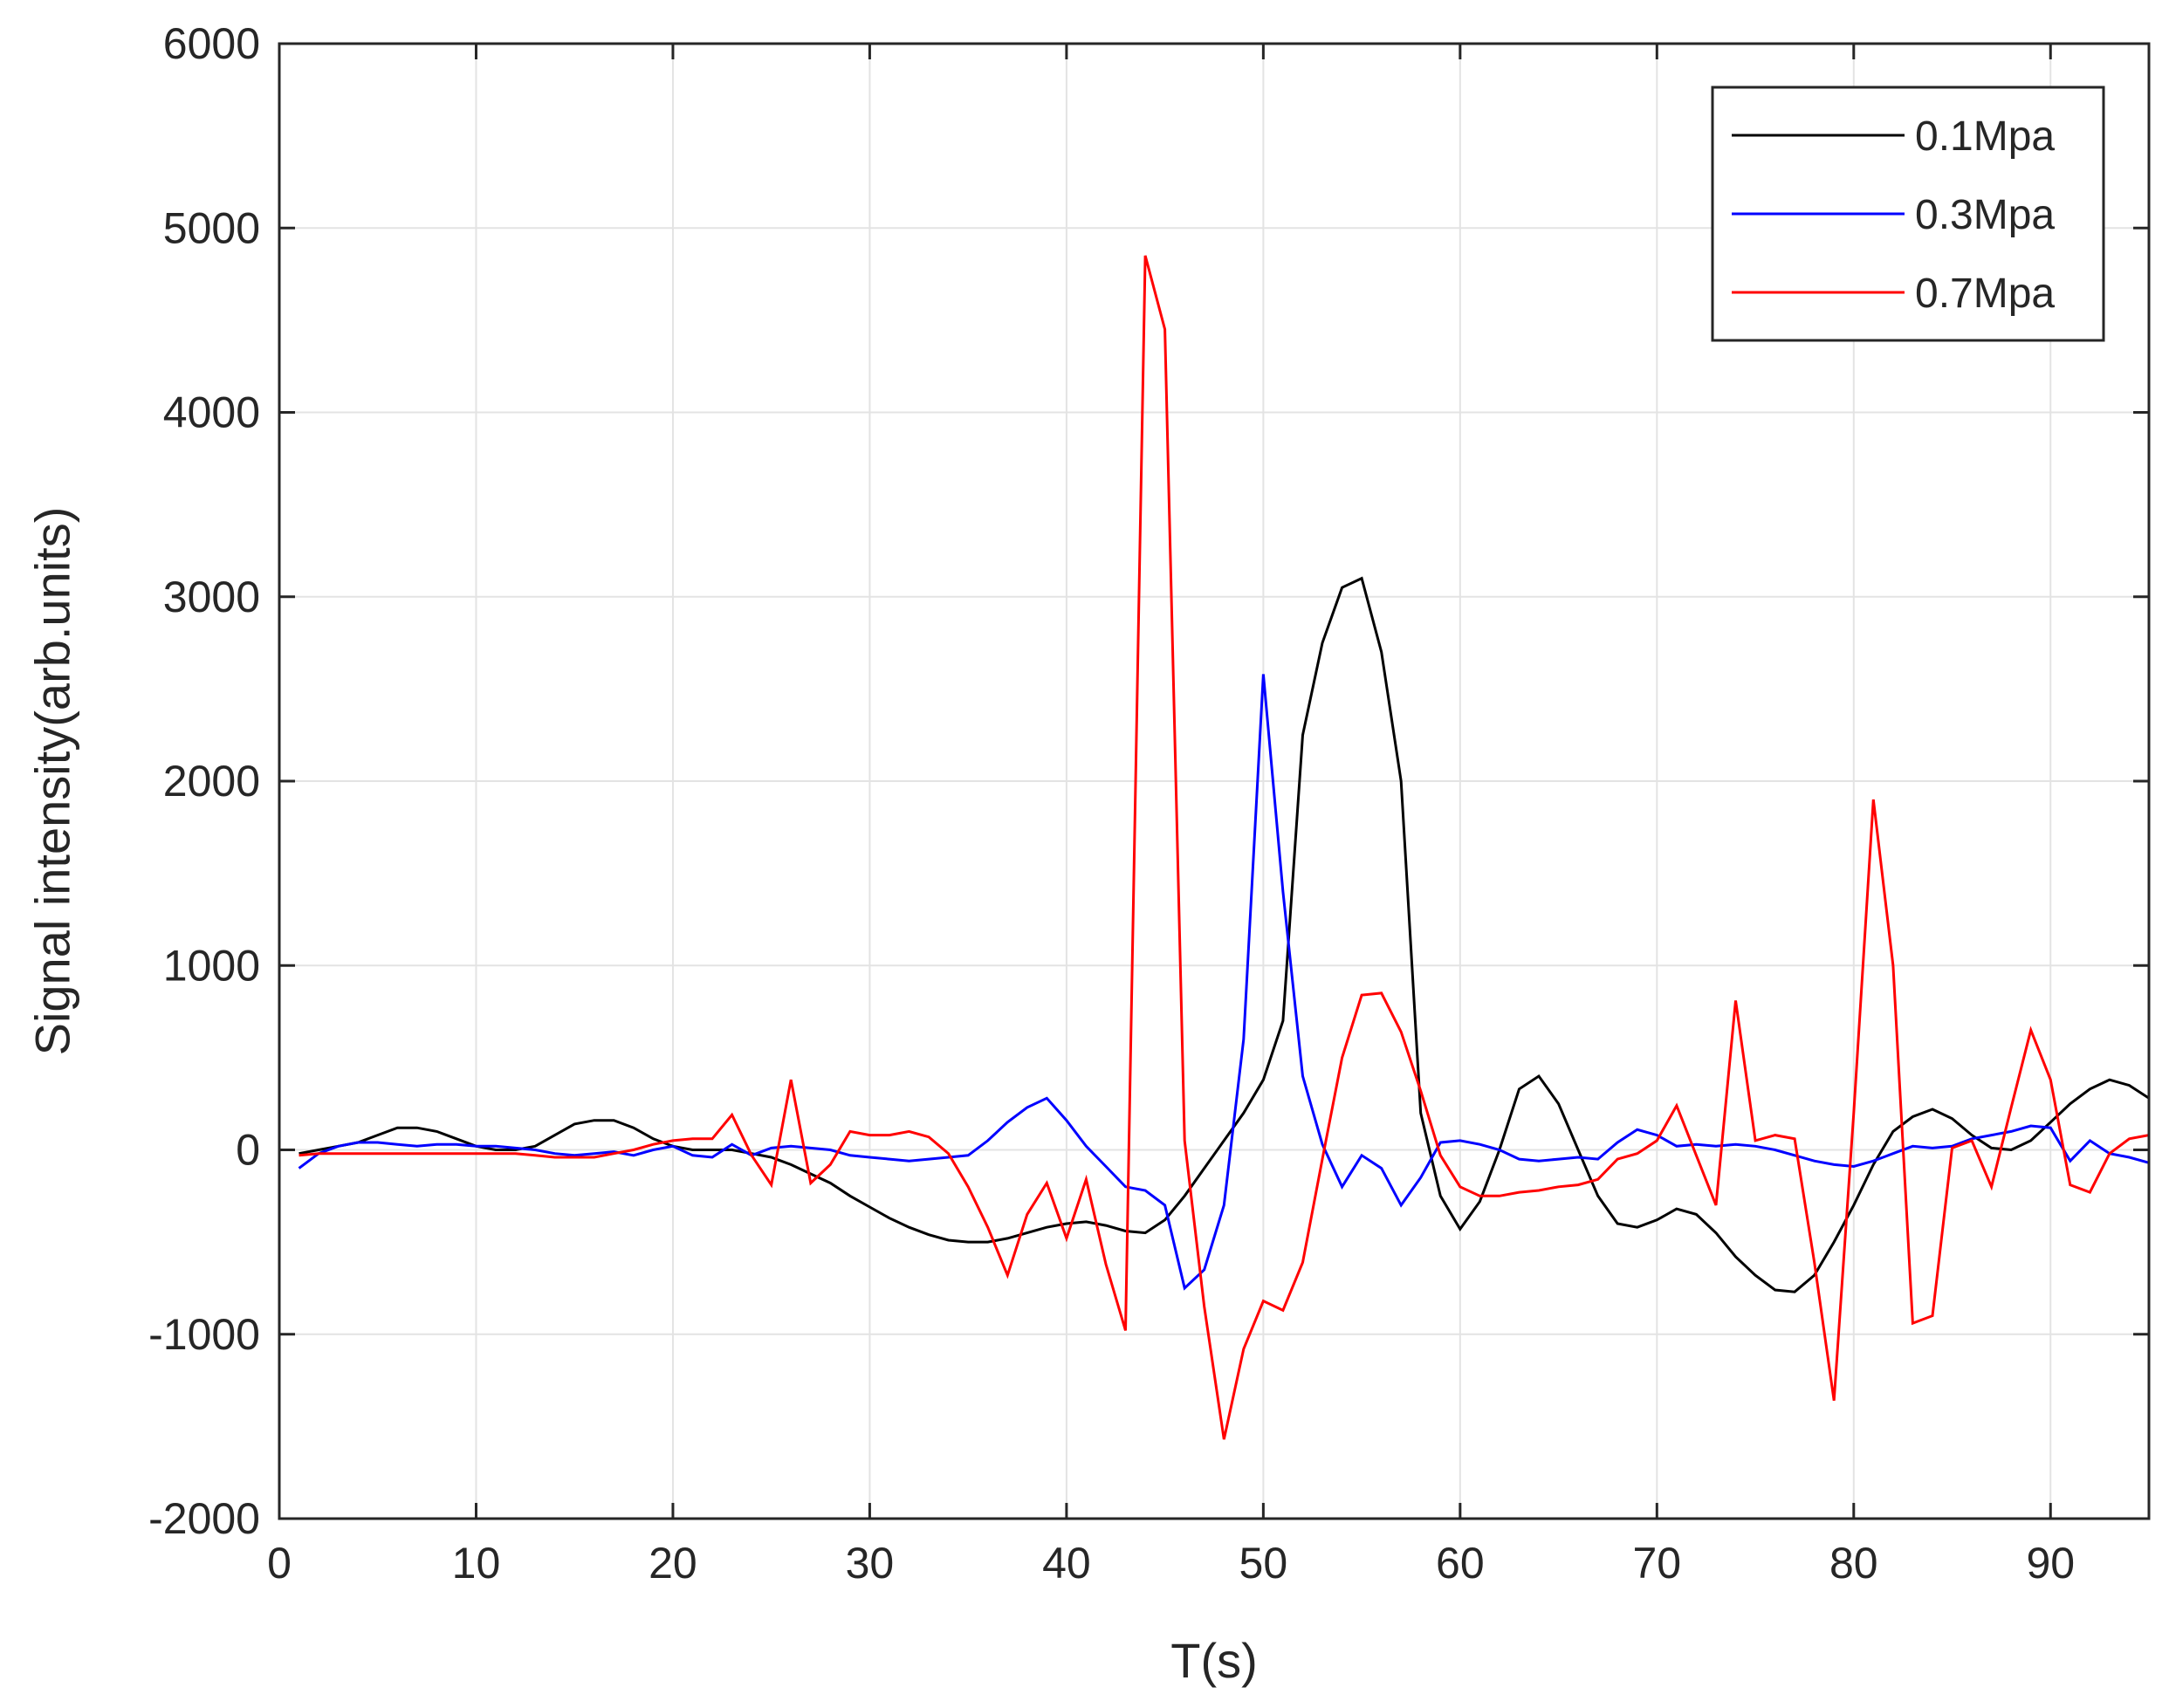  What do you see at coordinates (2050, 1563) in the screenshot?
I see `x-tick-label: 90` at bounding box center [2050, 1563].